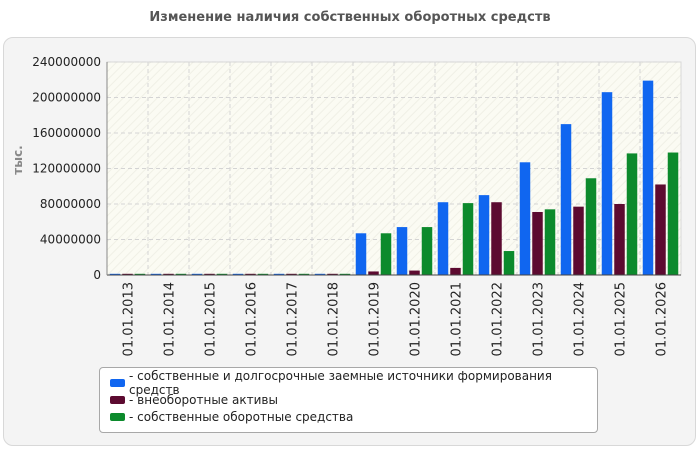 The image size is (700, 450). What do you see at coordinates (416, 319) in the screenshot?
I see `x-tick-label: 01.01.2020` at bounding box center [416, 319].